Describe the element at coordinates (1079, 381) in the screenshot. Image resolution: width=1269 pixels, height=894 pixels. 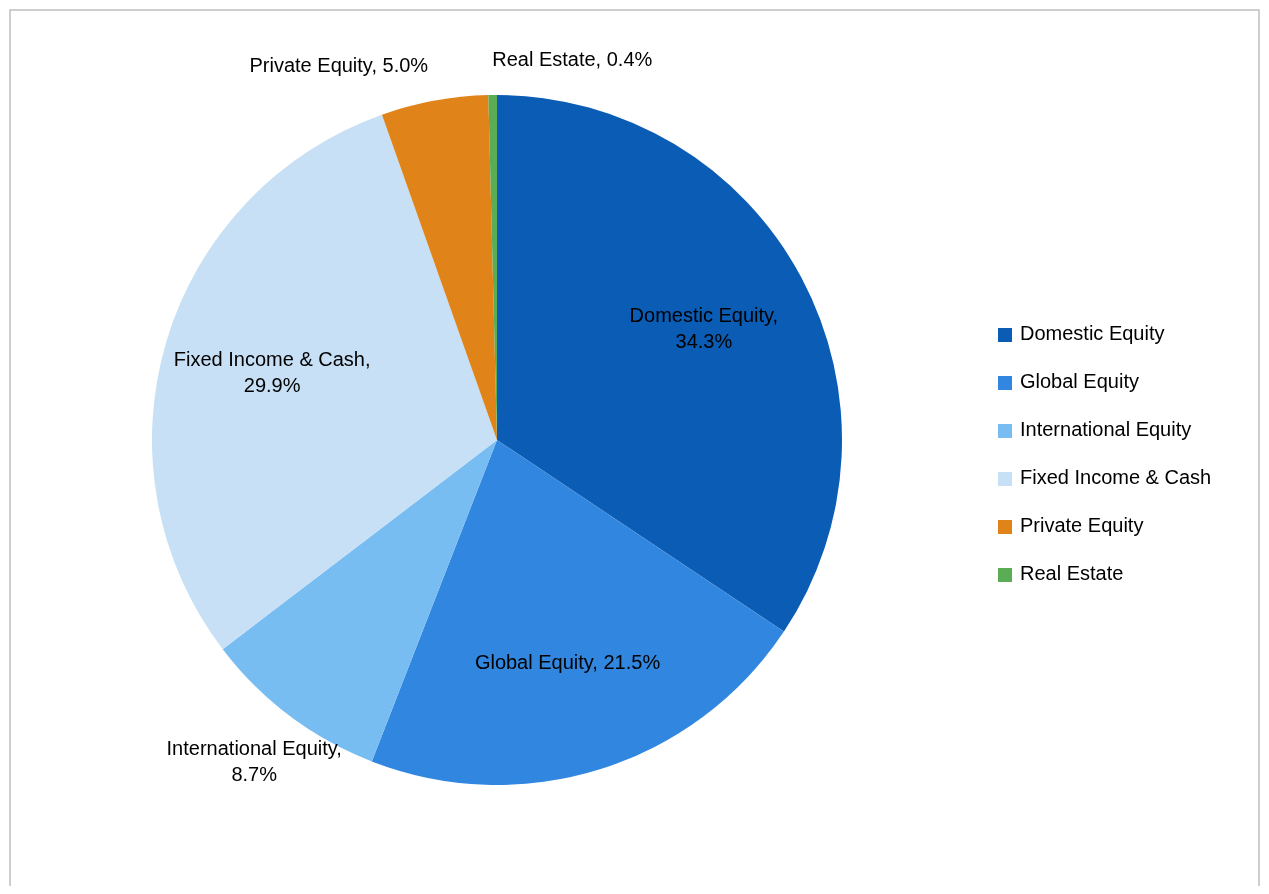
I see `legend-label: Global Equity` at that location.